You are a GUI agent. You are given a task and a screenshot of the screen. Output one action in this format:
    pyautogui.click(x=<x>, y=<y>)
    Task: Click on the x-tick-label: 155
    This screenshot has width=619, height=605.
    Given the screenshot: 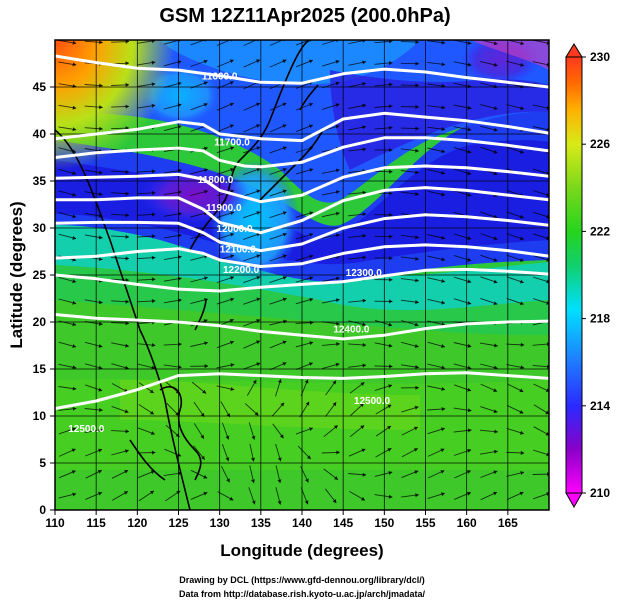 What is the action you would take?
    pyautogui.click(x=425, y=523)
    